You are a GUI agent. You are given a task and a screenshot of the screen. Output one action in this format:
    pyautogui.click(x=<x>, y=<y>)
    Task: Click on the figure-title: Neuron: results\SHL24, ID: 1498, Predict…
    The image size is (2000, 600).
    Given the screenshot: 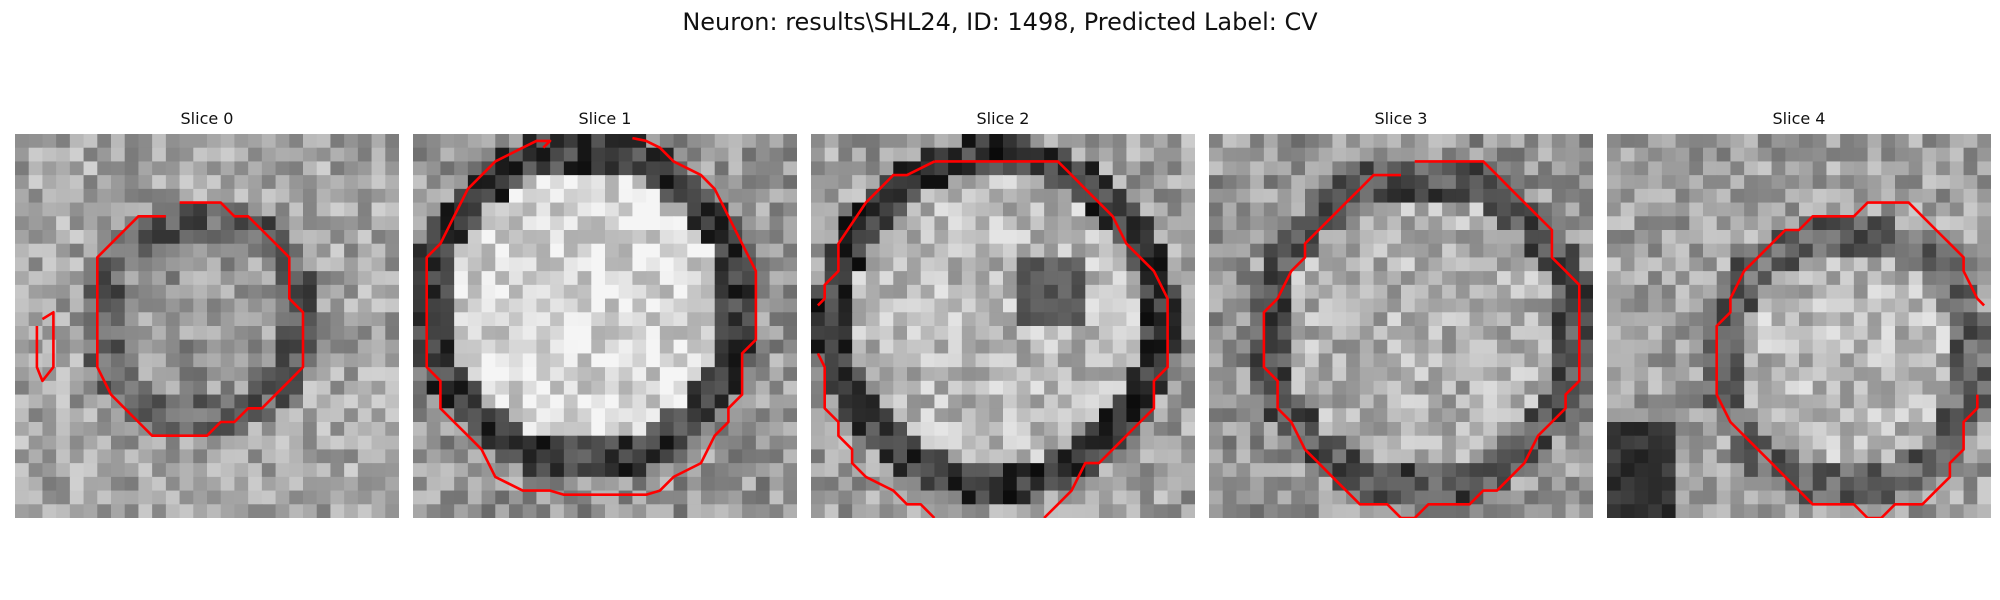 What is the action you would take?
    pyautogui.click(x=1000, y=22)
    